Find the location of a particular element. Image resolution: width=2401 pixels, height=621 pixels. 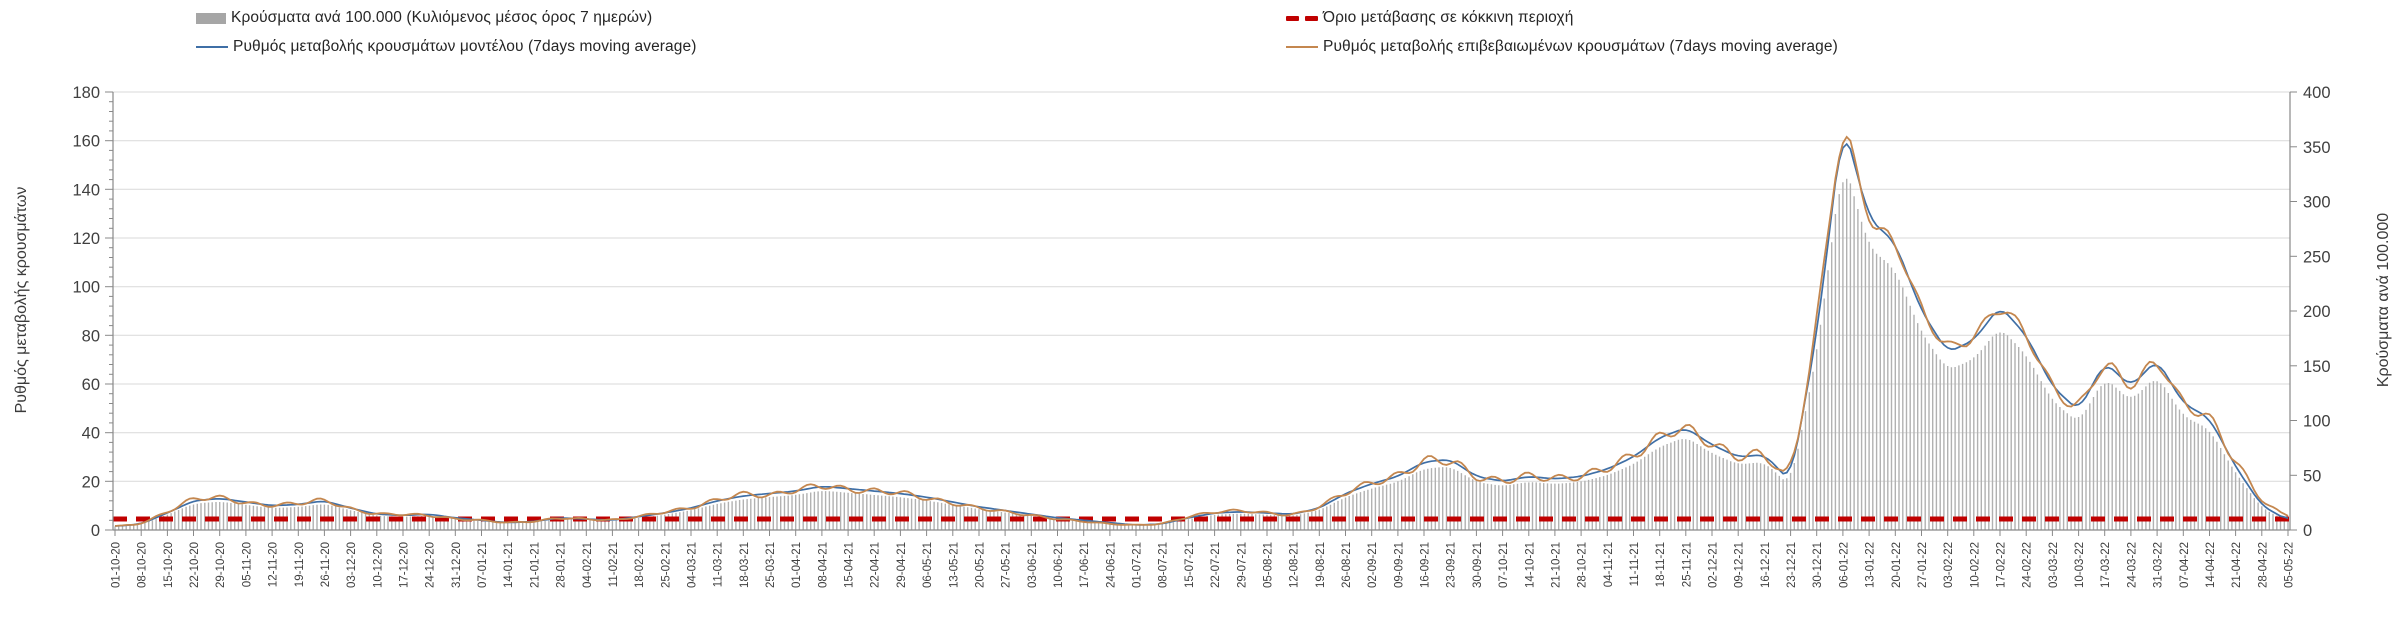

x-tick-label: 14-10-21 is located at coordinates (1530, 565).